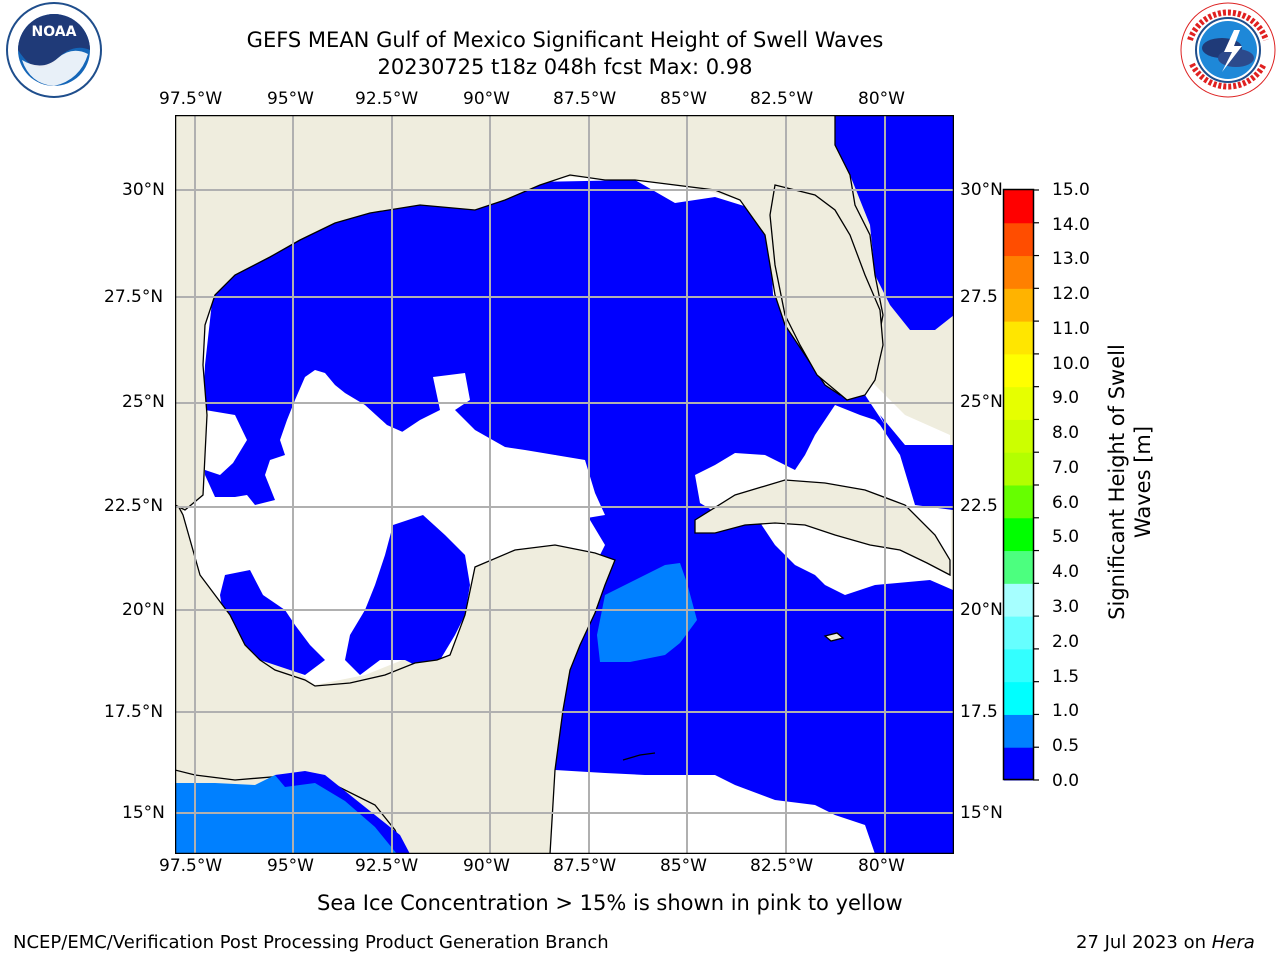 The image size is (1280, 960). What do you see at coordinates (647, 612) in the screenshot?
I see `swell-0.5-1.0-region` at bounding box center [647, 612].